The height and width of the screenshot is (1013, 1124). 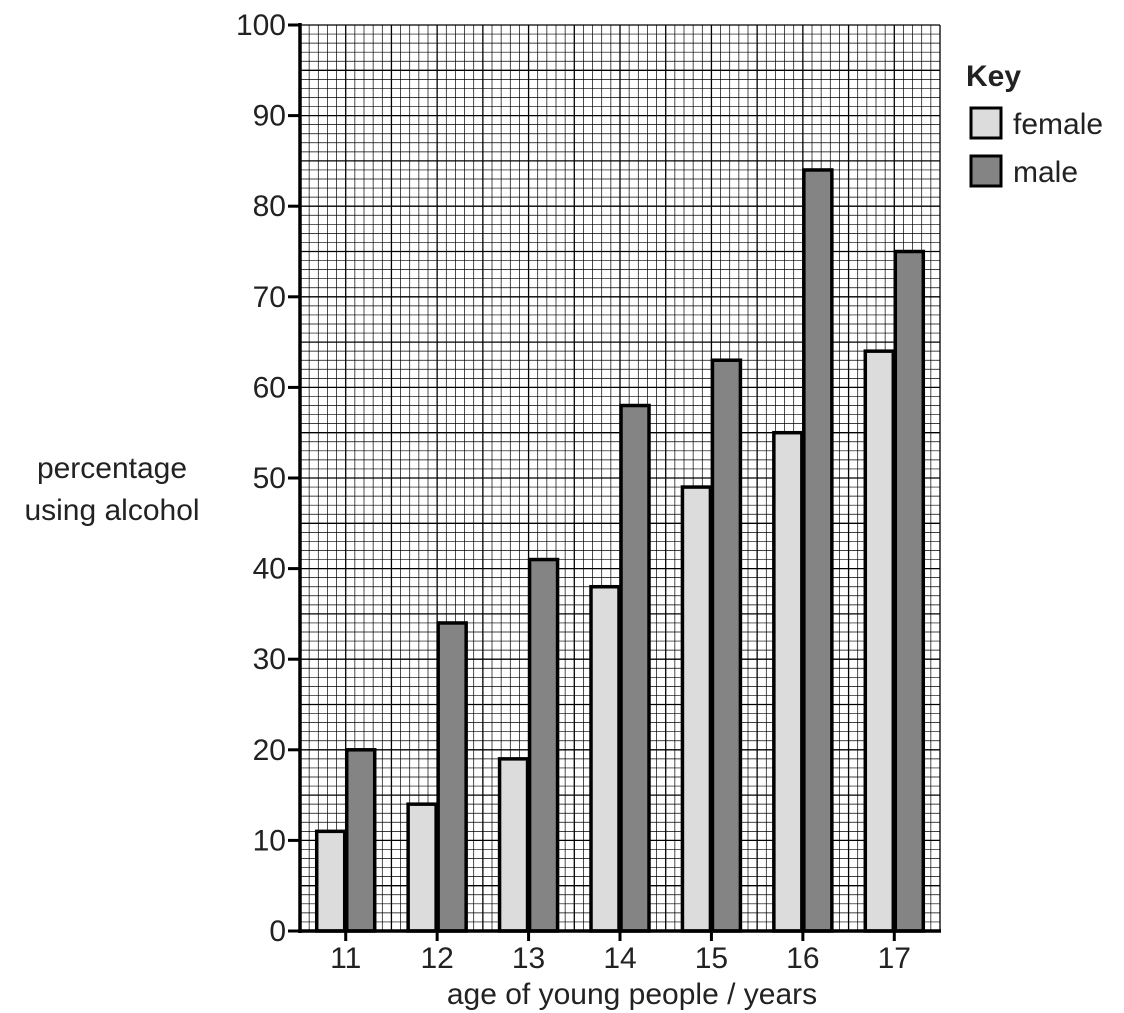 I want to click on x-tick-label: 17, so click(x=894, y=958).